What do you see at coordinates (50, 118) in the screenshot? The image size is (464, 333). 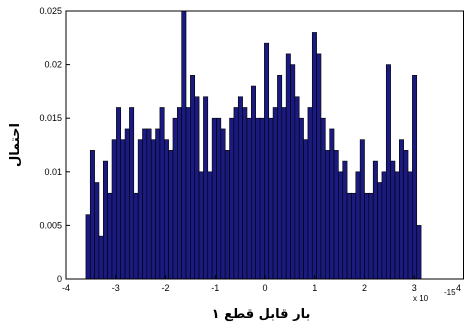 I see `y-tick-label: 0.015` at bounding box center [50, 118].